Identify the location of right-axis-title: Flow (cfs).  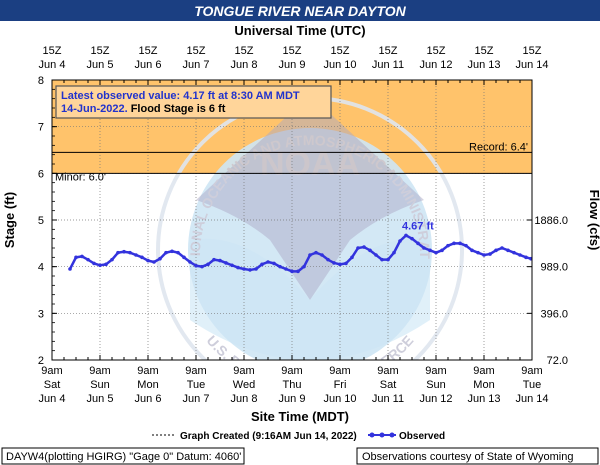
(593, 220).